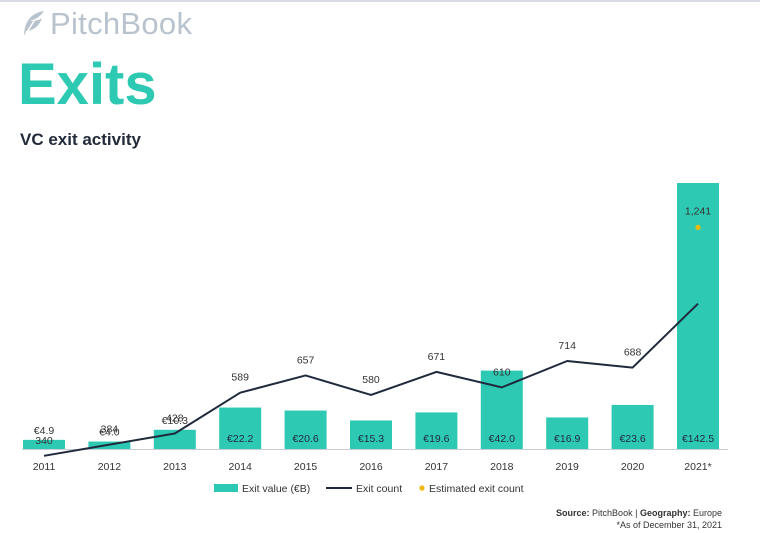  What do you see at coordinates (669, 525) in the screenshot?
I see `as-of-note: *As of December 31, 2021` at bounding box center [669, 525].